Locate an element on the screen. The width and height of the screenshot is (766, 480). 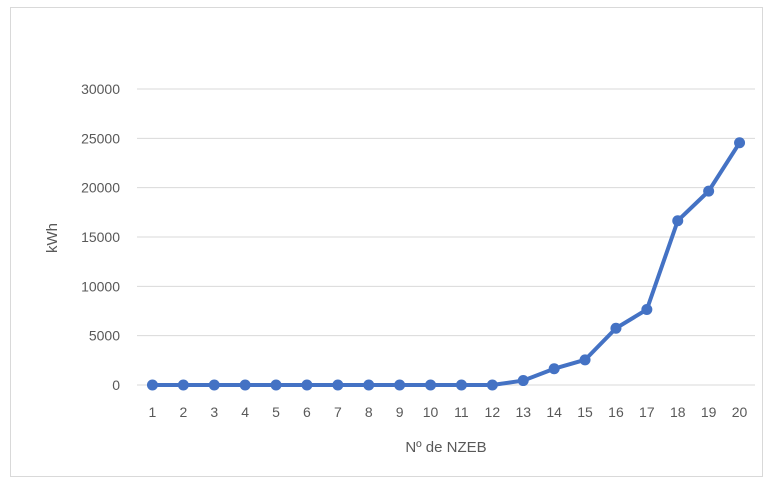
x-tick-label: 11 is located at coordinates (461, 412).